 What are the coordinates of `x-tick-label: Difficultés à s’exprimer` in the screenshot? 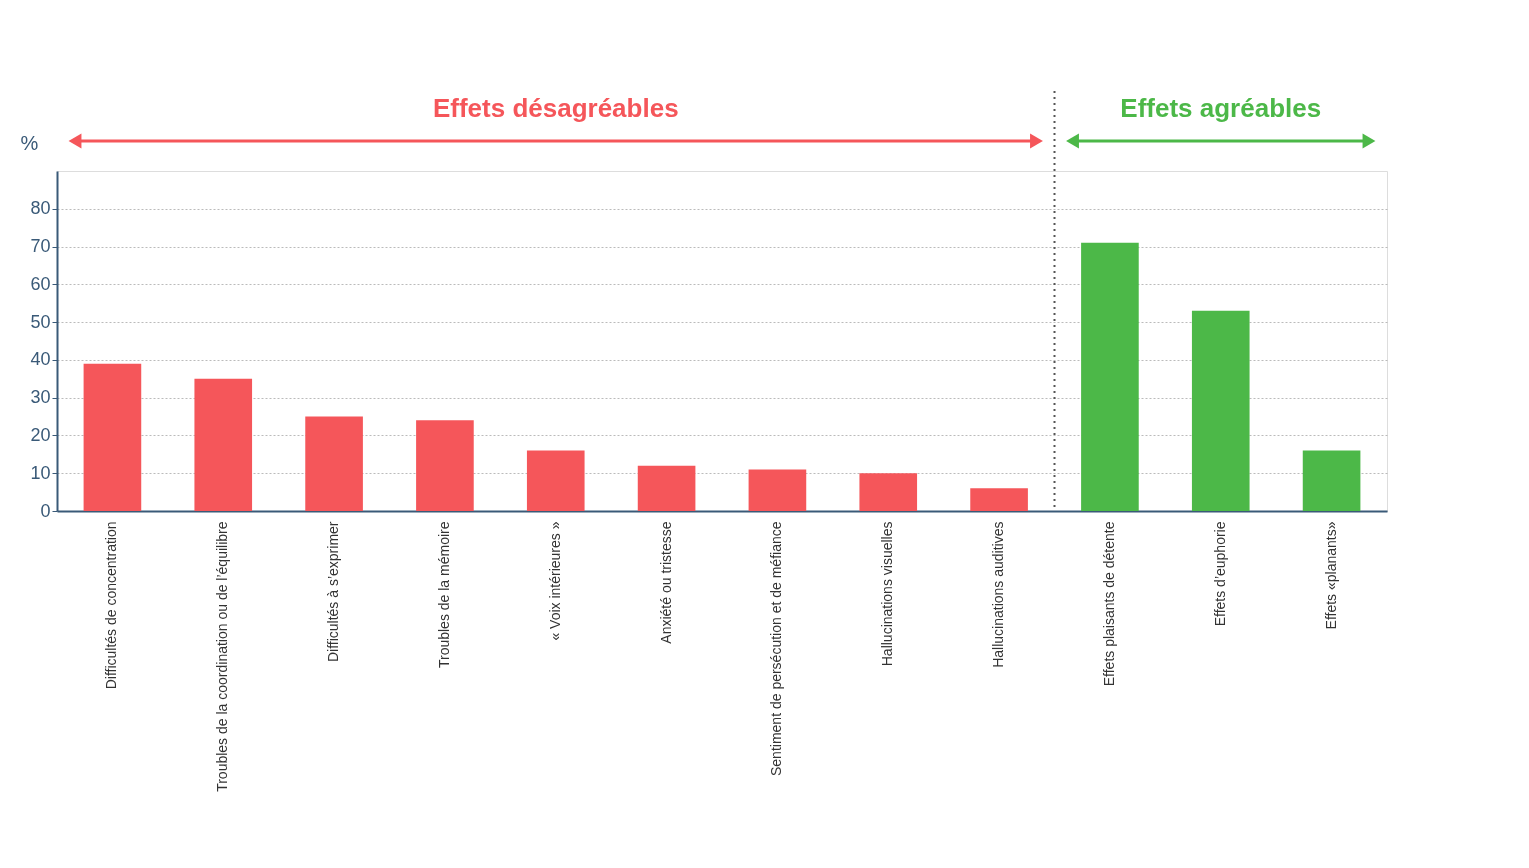 It's located at (333, 592).